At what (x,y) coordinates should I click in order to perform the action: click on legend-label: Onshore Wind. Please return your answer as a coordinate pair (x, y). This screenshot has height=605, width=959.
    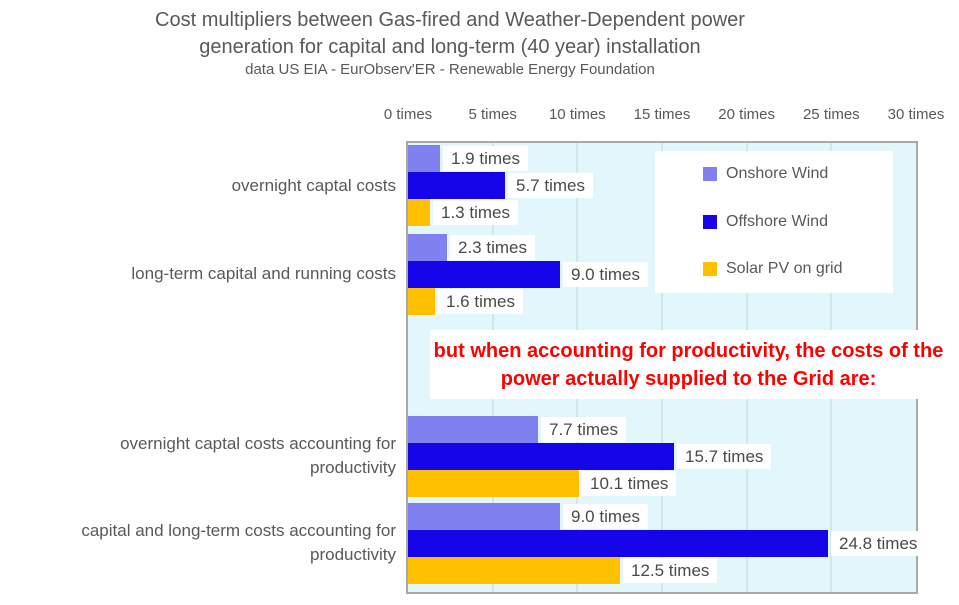
    Looking at the image, I should click on (777, 173).